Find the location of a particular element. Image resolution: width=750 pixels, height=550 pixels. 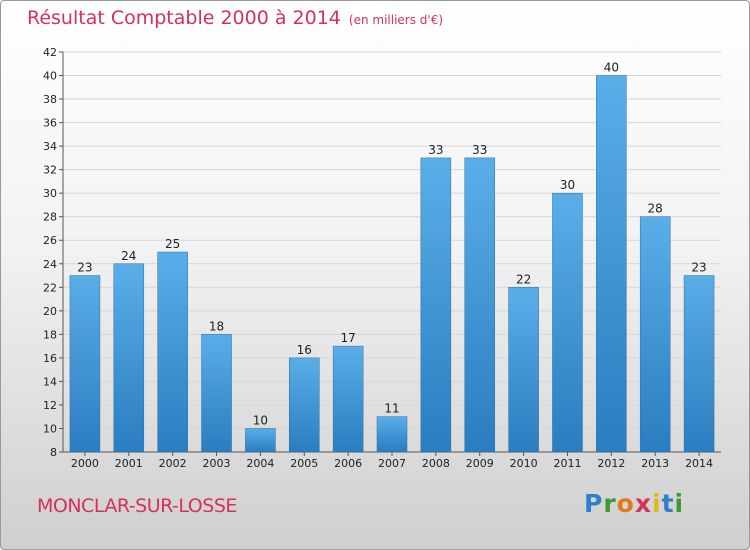

y-tick-label: 40 is located at coordinates (50, 76).